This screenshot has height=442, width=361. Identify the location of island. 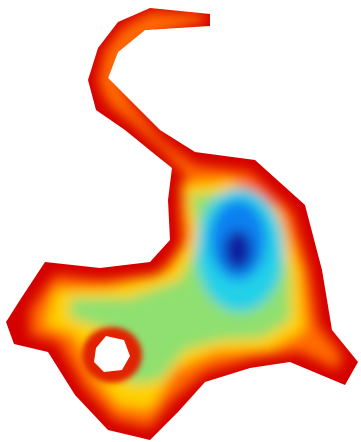
(112, 355).